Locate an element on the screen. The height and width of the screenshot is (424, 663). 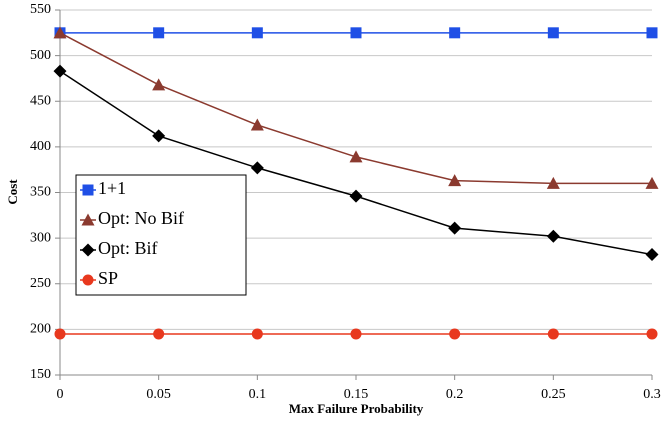
y-axis-label: Cost is located at coordinates (12, 192).